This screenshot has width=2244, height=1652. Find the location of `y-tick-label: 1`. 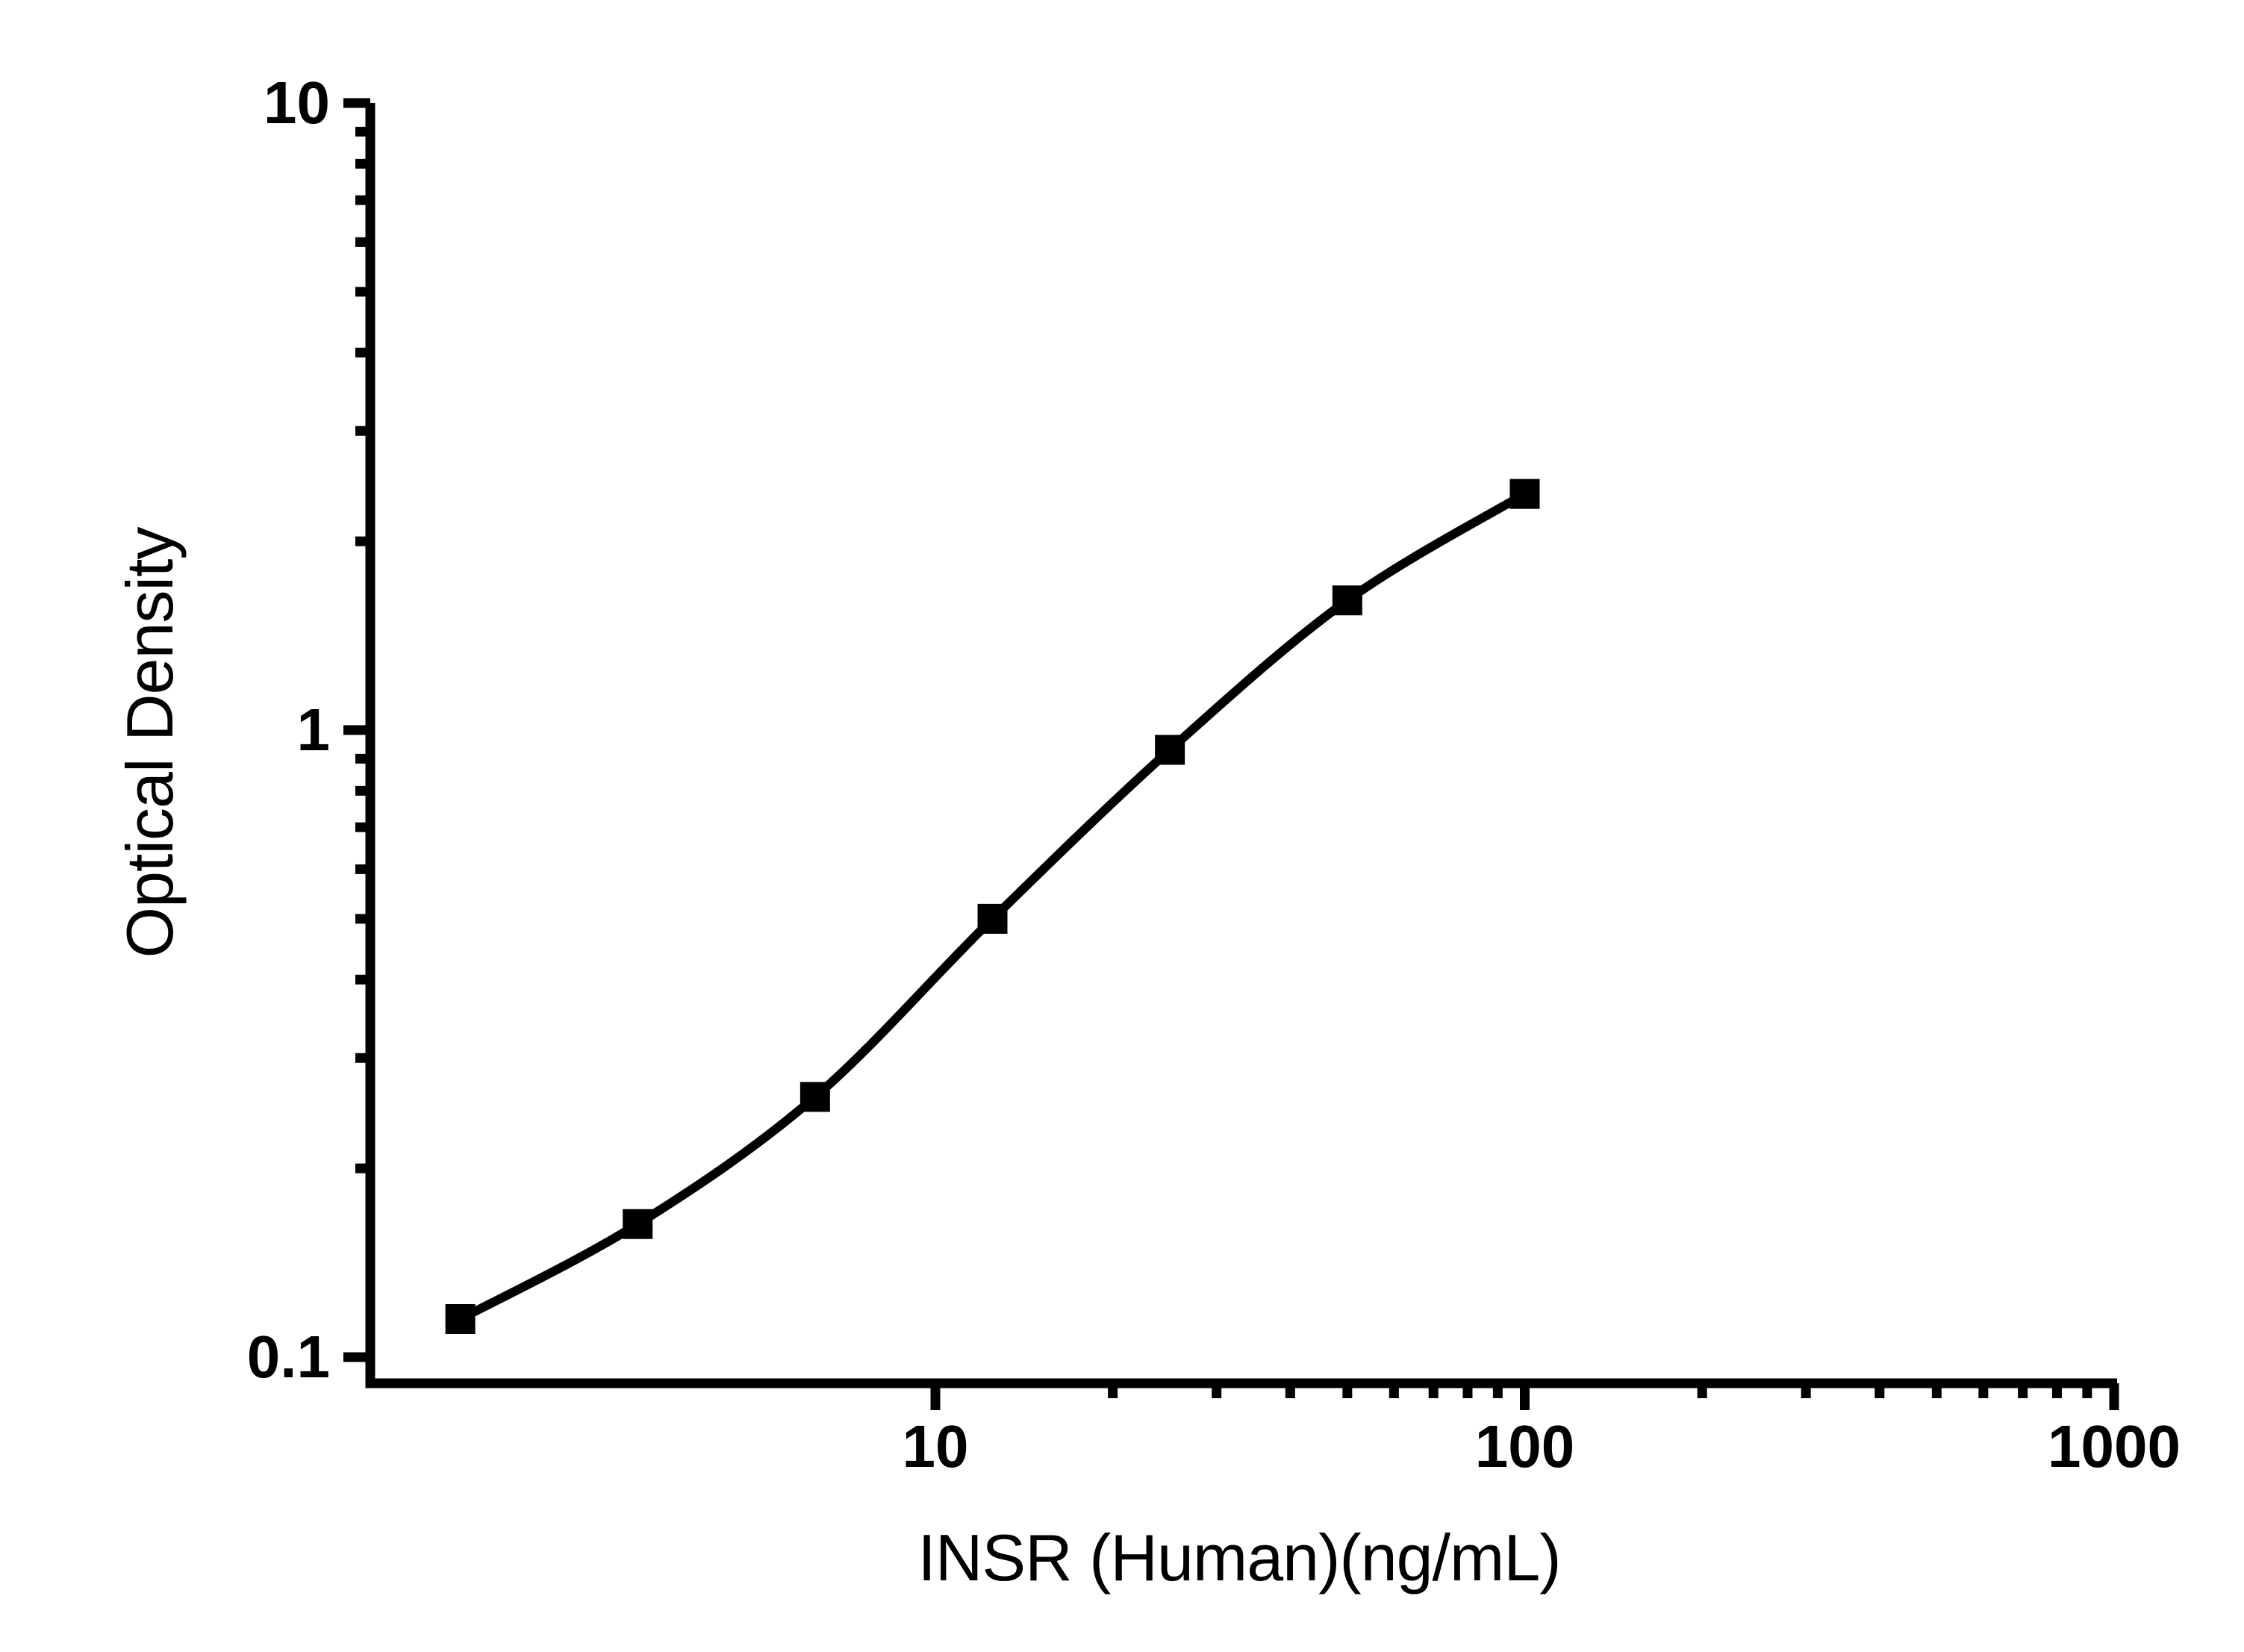

y-tick-label: 1 is located at coordinates (314, 729).